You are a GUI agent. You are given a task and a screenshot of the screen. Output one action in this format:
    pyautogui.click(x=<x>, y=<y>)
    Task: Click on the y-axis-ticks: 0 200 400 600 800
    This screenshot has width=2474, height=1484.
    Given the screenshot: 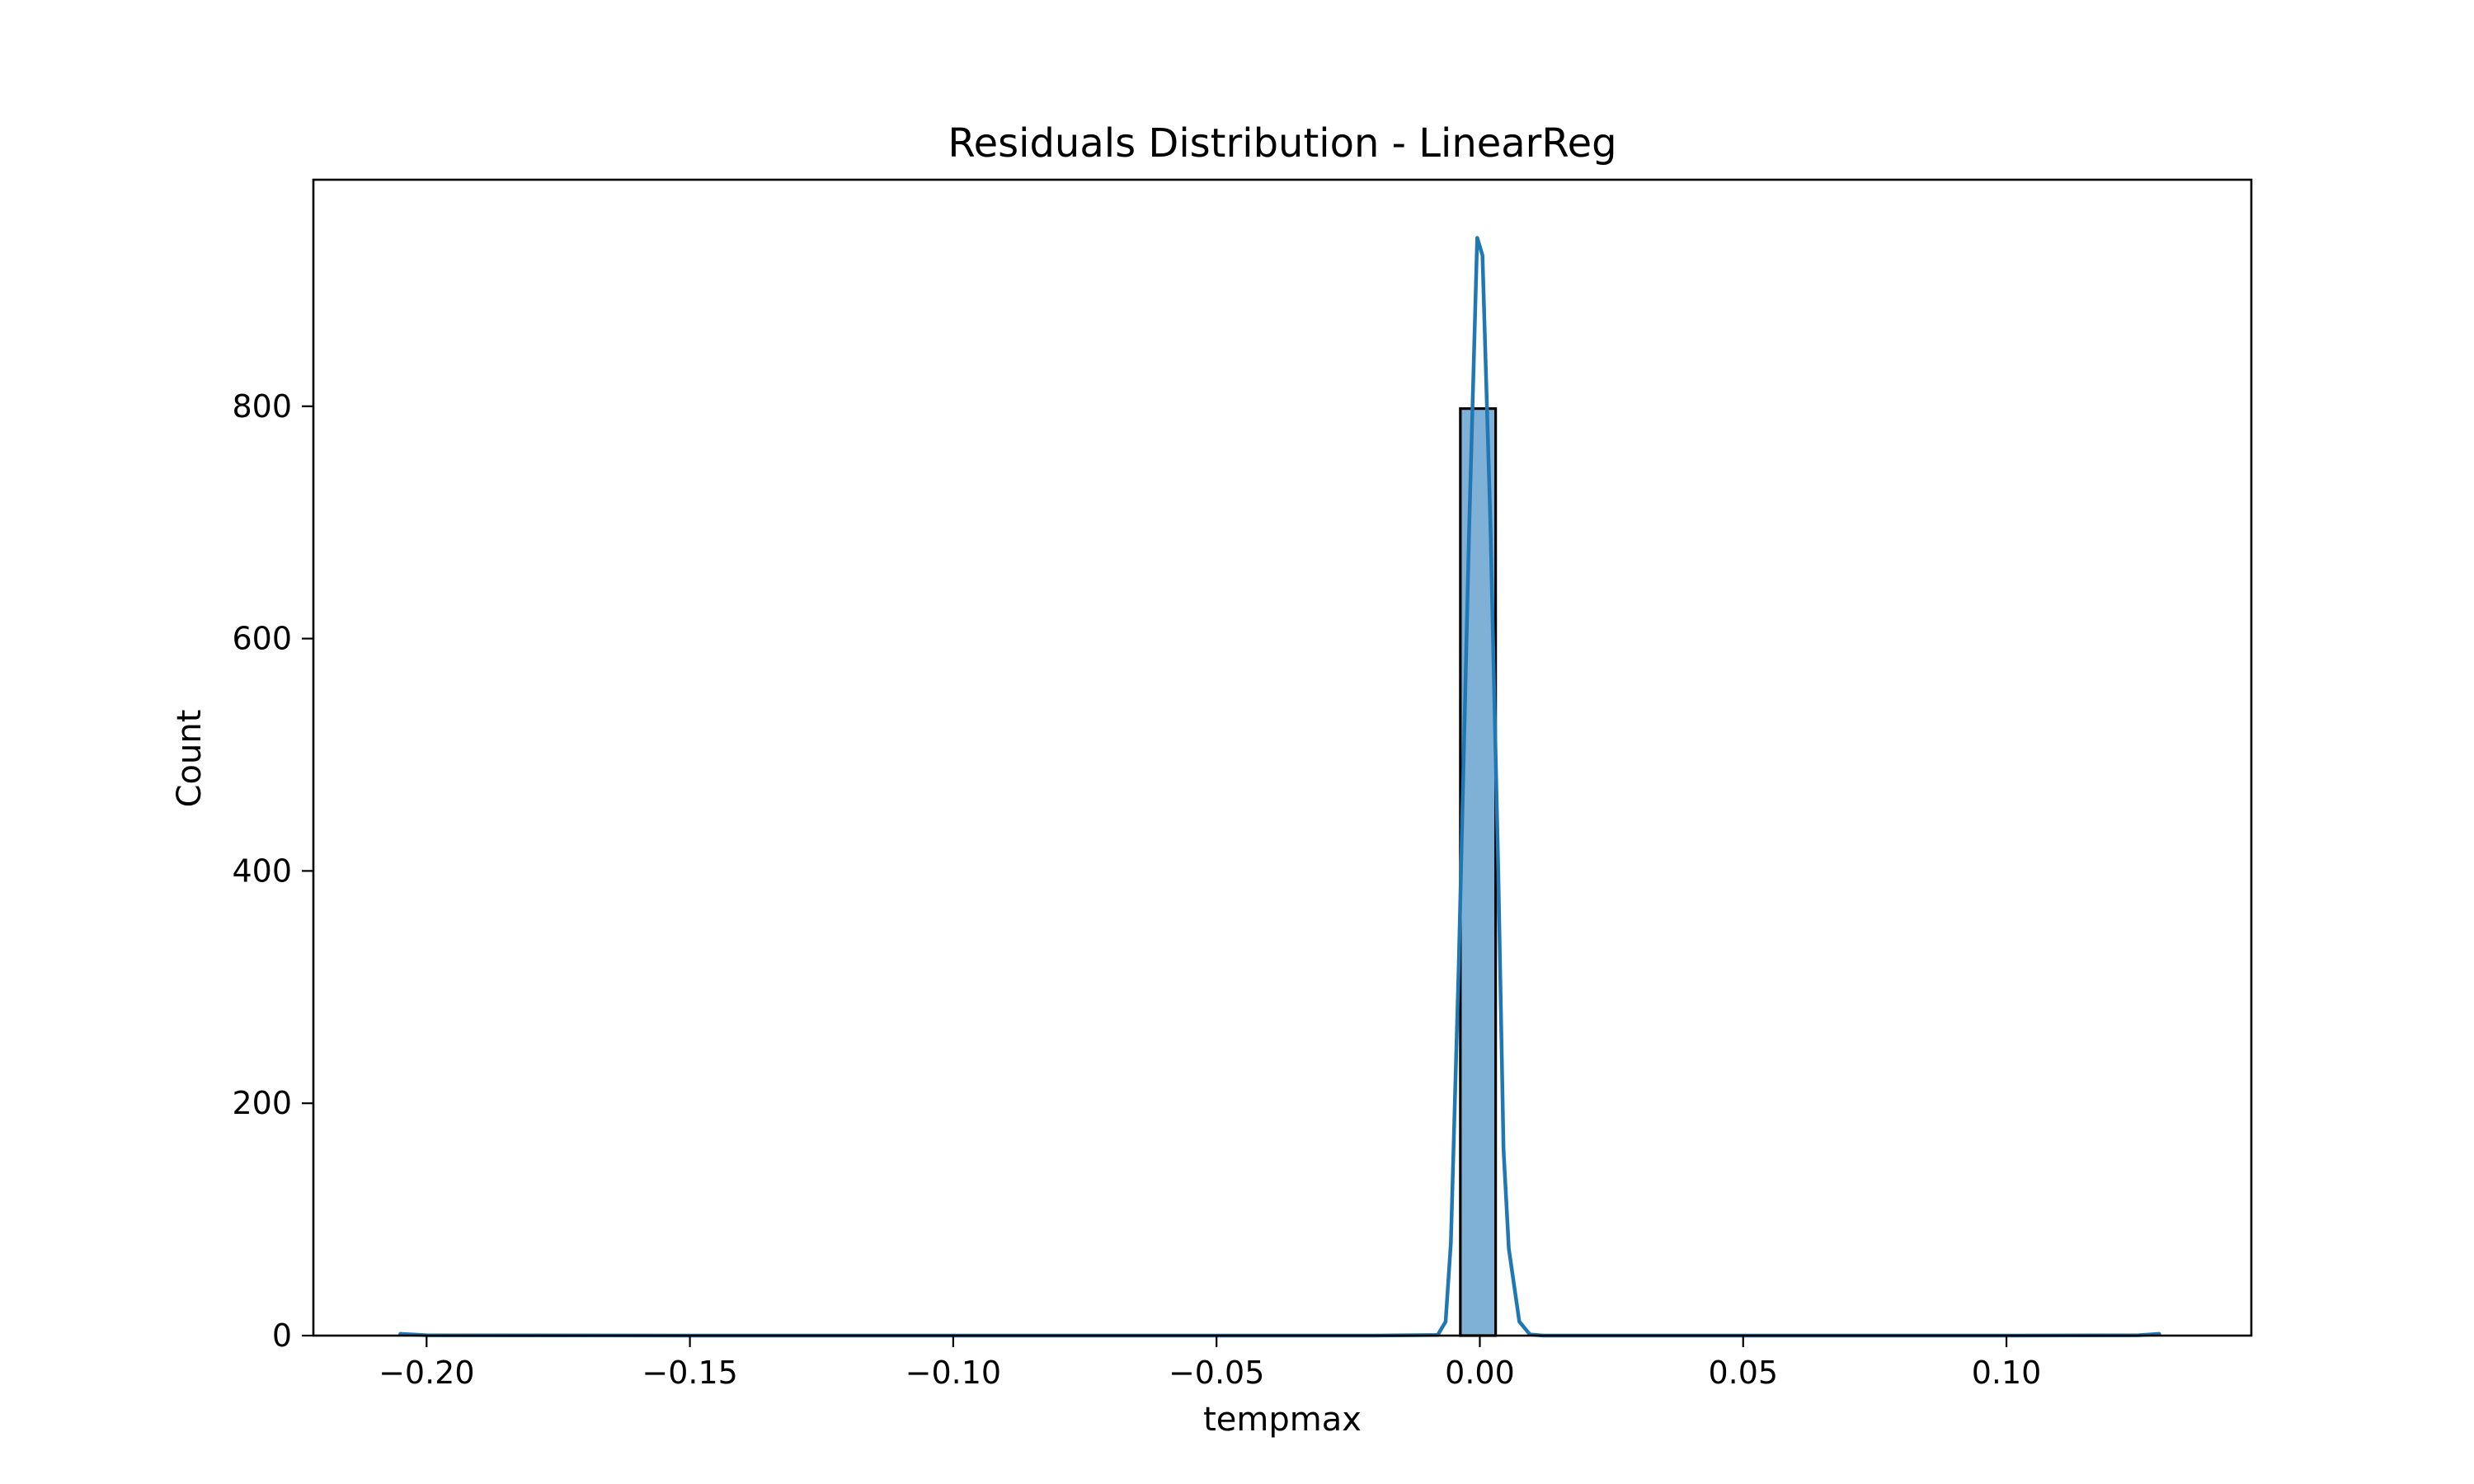 What is the action you would take?
    pyautogui.click(x=272, y=871)
    